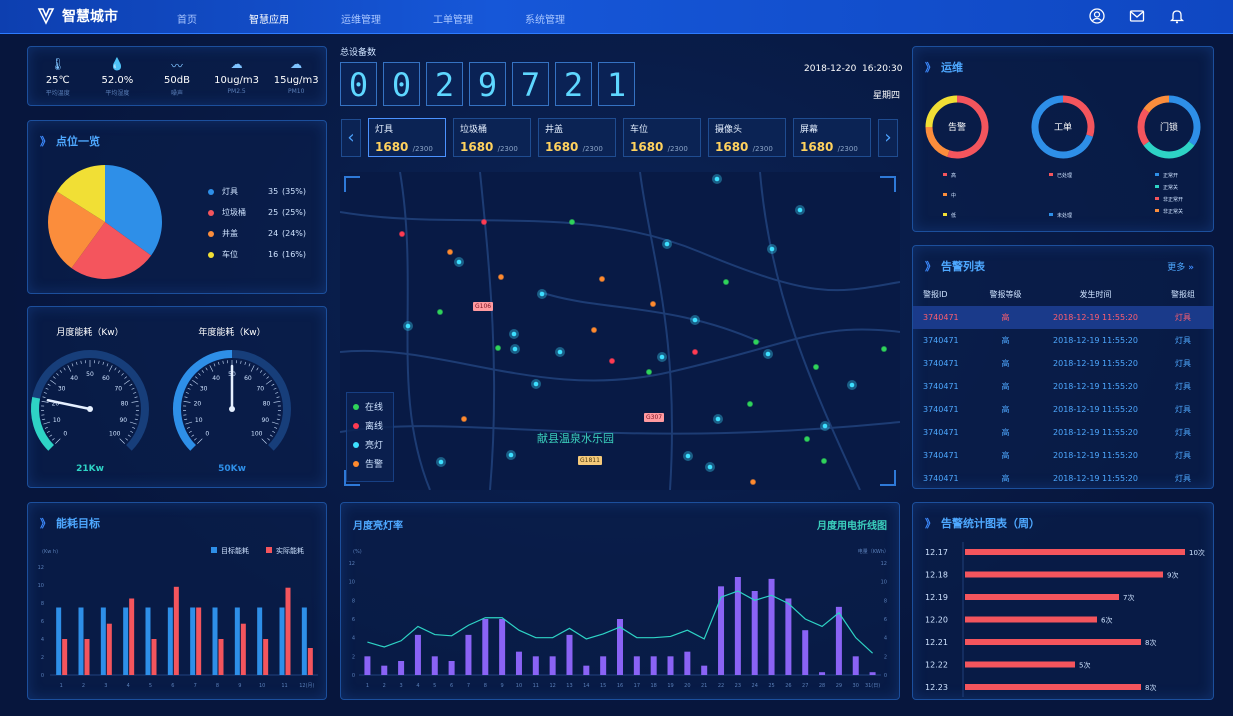 This screenshot has height=716, width=1233. I want to click on device-name: 井盖, so click(554, 130).